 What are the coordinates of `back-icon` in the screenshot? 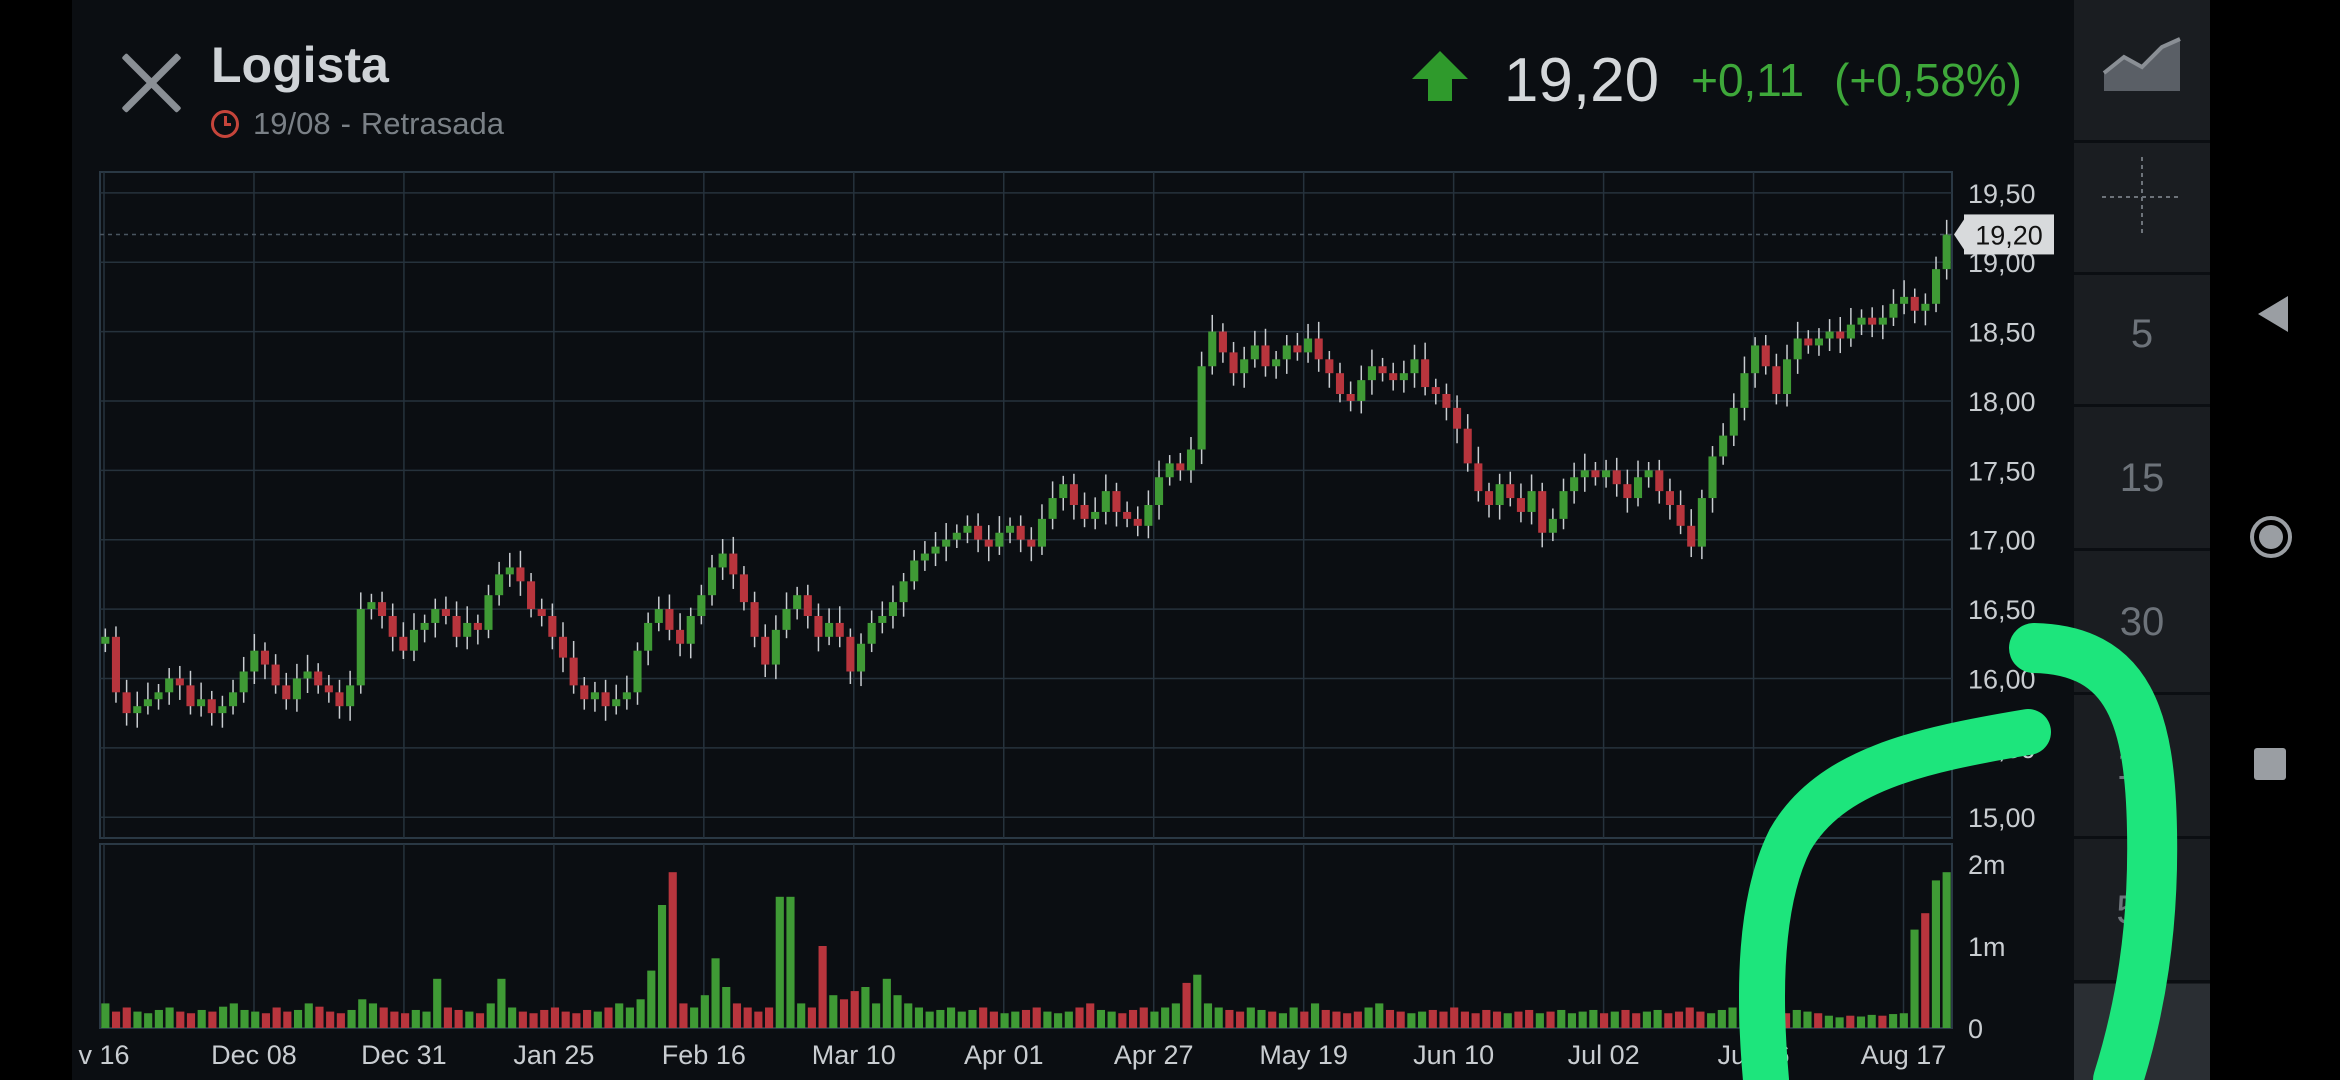 It's located at (2273, 314).